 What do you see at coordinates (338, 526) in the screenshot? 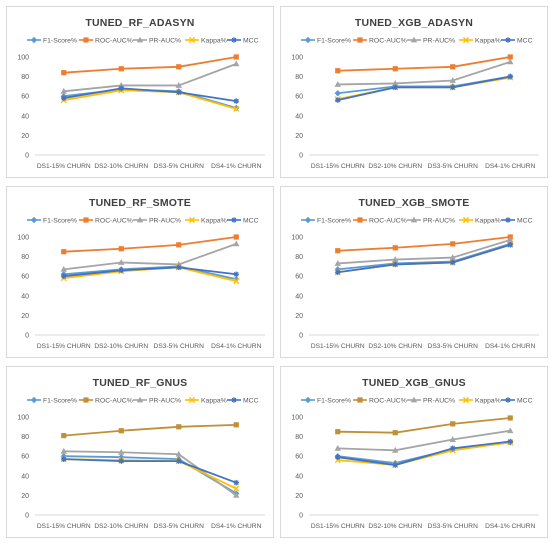
I see `x-tick-label: DS1-15% CHURN` at bounding box center [338, 526].